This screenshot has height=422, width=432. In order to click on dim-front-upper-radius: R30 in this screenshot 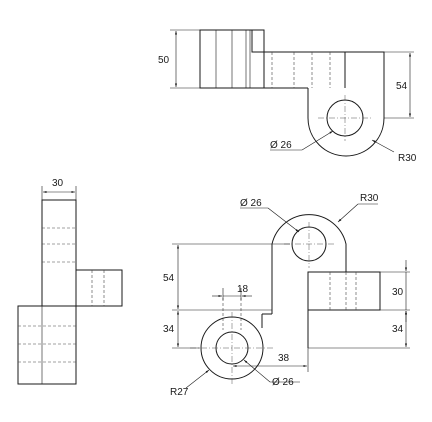, I will do `click(369, 198)`.